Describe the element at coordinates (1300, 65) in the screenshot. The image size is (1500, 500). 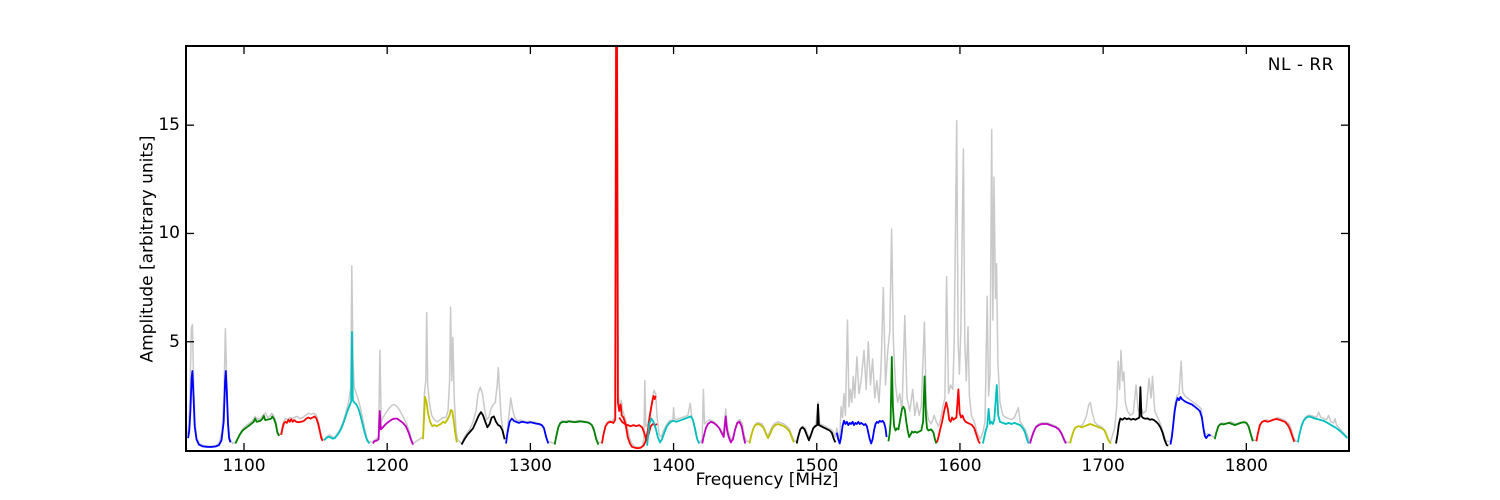
I see `plot-annotation: NL - RR` at that location.